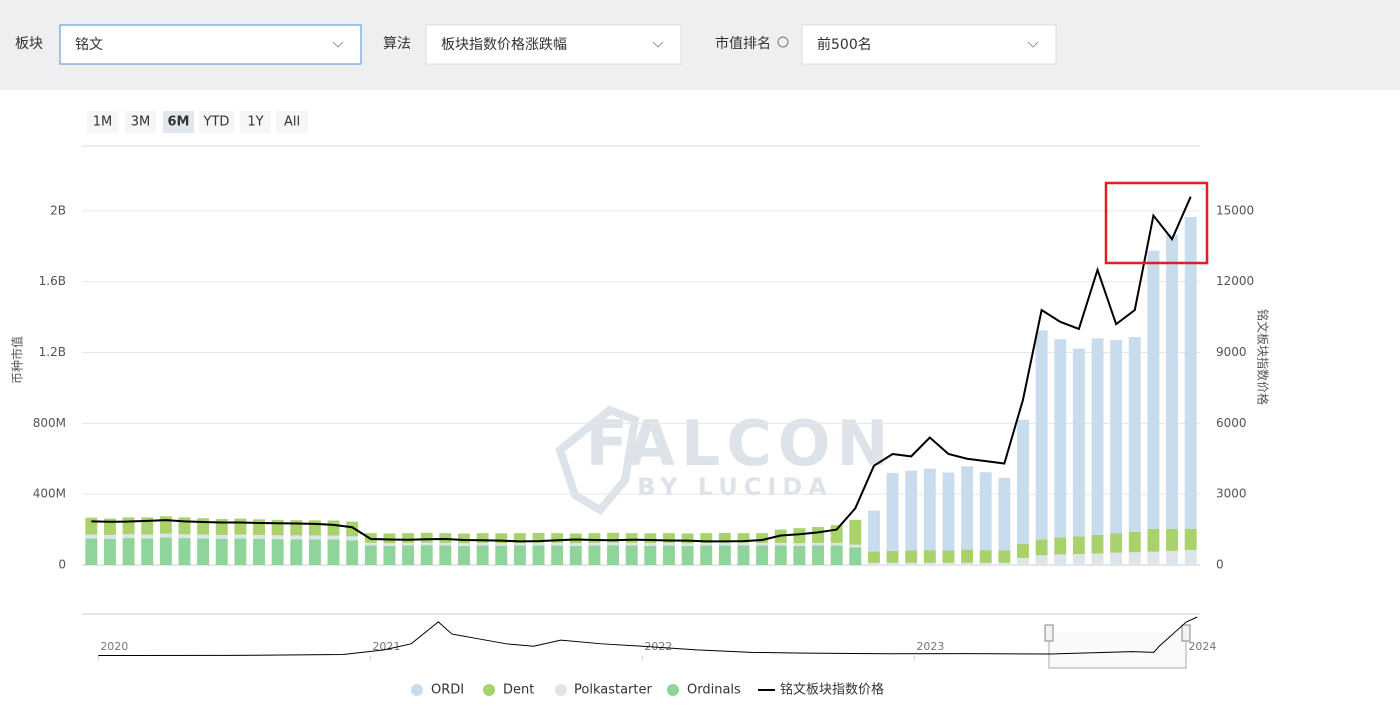 Image resolution: width=1400 pixels, height=708 pixels. I want to click on range-button-label: 6M, so click(179, 122).